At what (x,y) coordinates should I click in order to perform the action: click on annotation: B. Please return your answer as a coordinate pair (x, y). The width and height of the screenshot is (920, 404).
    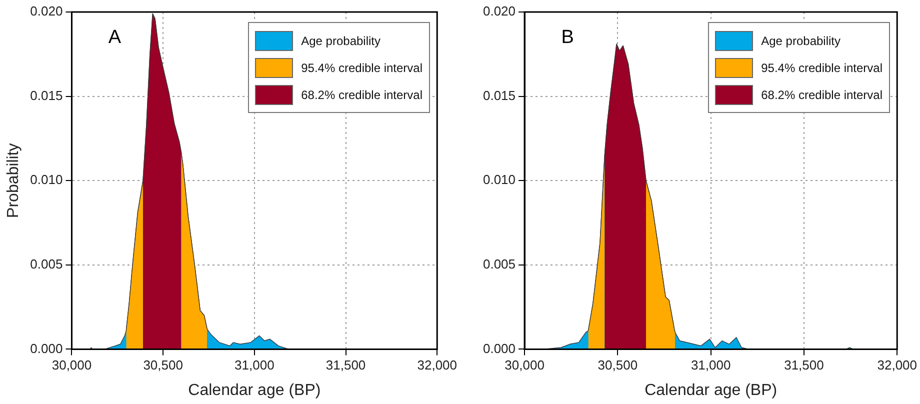
    Looking at the image, I should click on (567, 37).